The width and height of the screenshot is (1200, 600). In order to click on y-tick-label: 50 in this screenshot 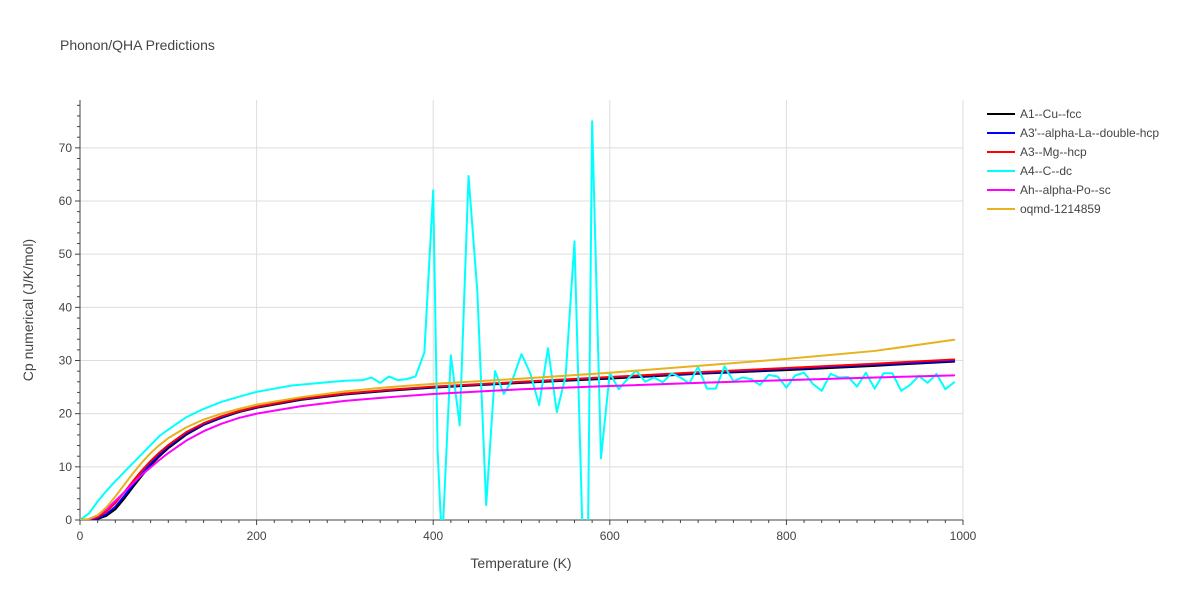, I will do `click(66, 254)`.